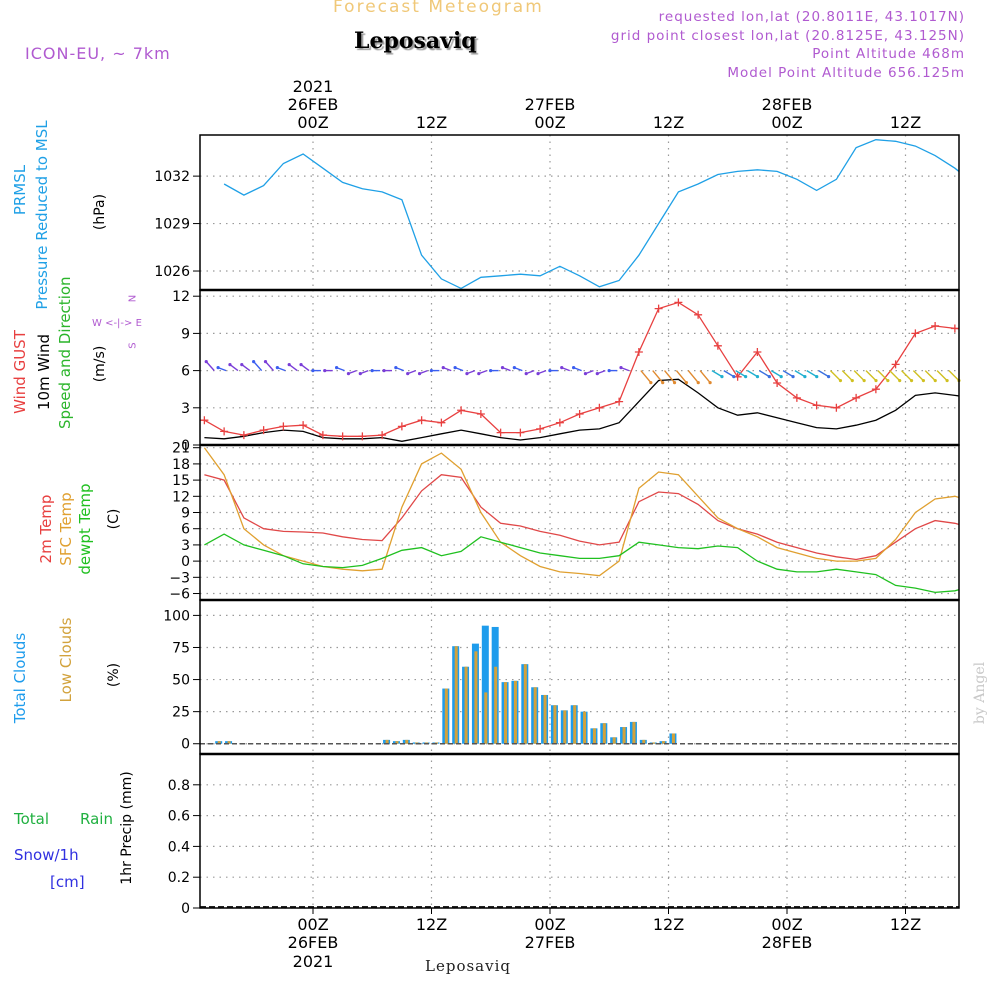 The height and width of the screenshot is (1000, 1000). Describe the element at coordinates (787, 942) in the screenshot. I see `bottom-day-label: 28FEB` at that location.